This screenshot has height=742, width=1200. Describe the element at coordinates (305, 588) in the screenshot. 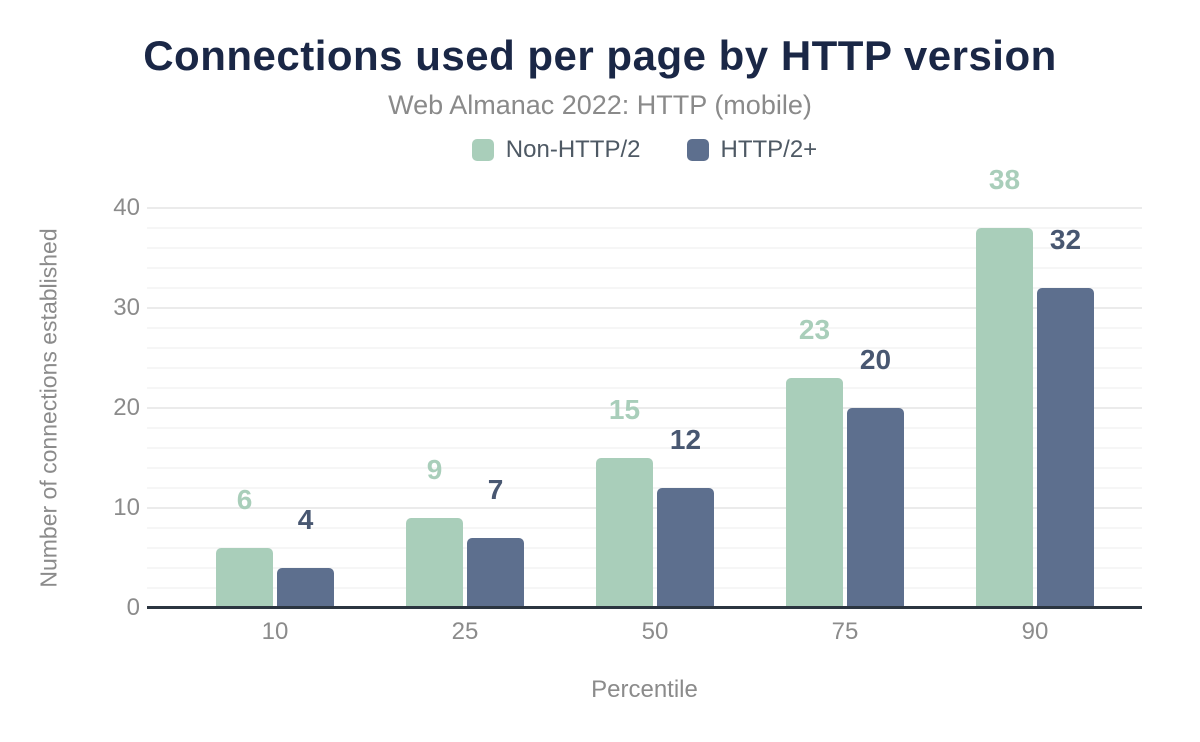

I see `bar-http-2-p10` at that location.